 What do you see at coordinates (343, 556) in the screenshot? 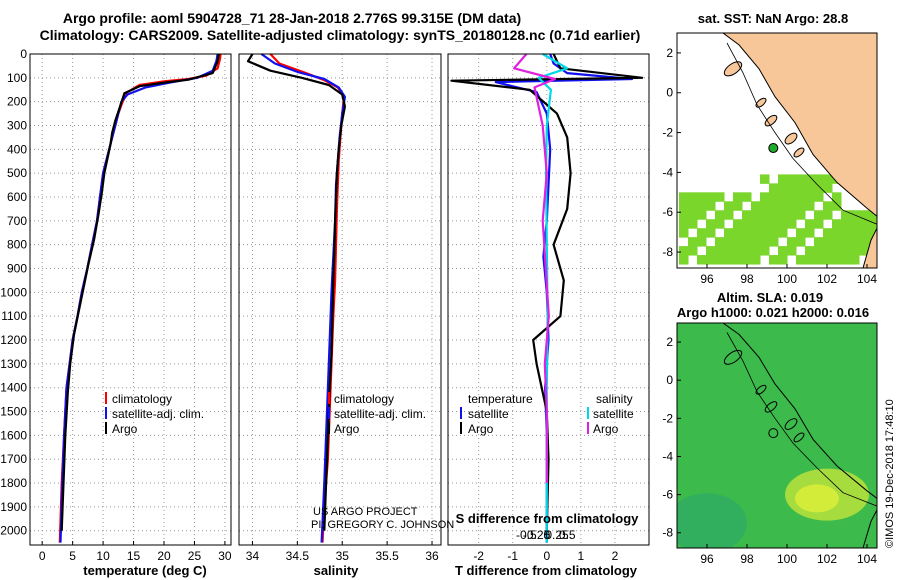
I see `xtick-35: 35` at bounding box center [343, 556].